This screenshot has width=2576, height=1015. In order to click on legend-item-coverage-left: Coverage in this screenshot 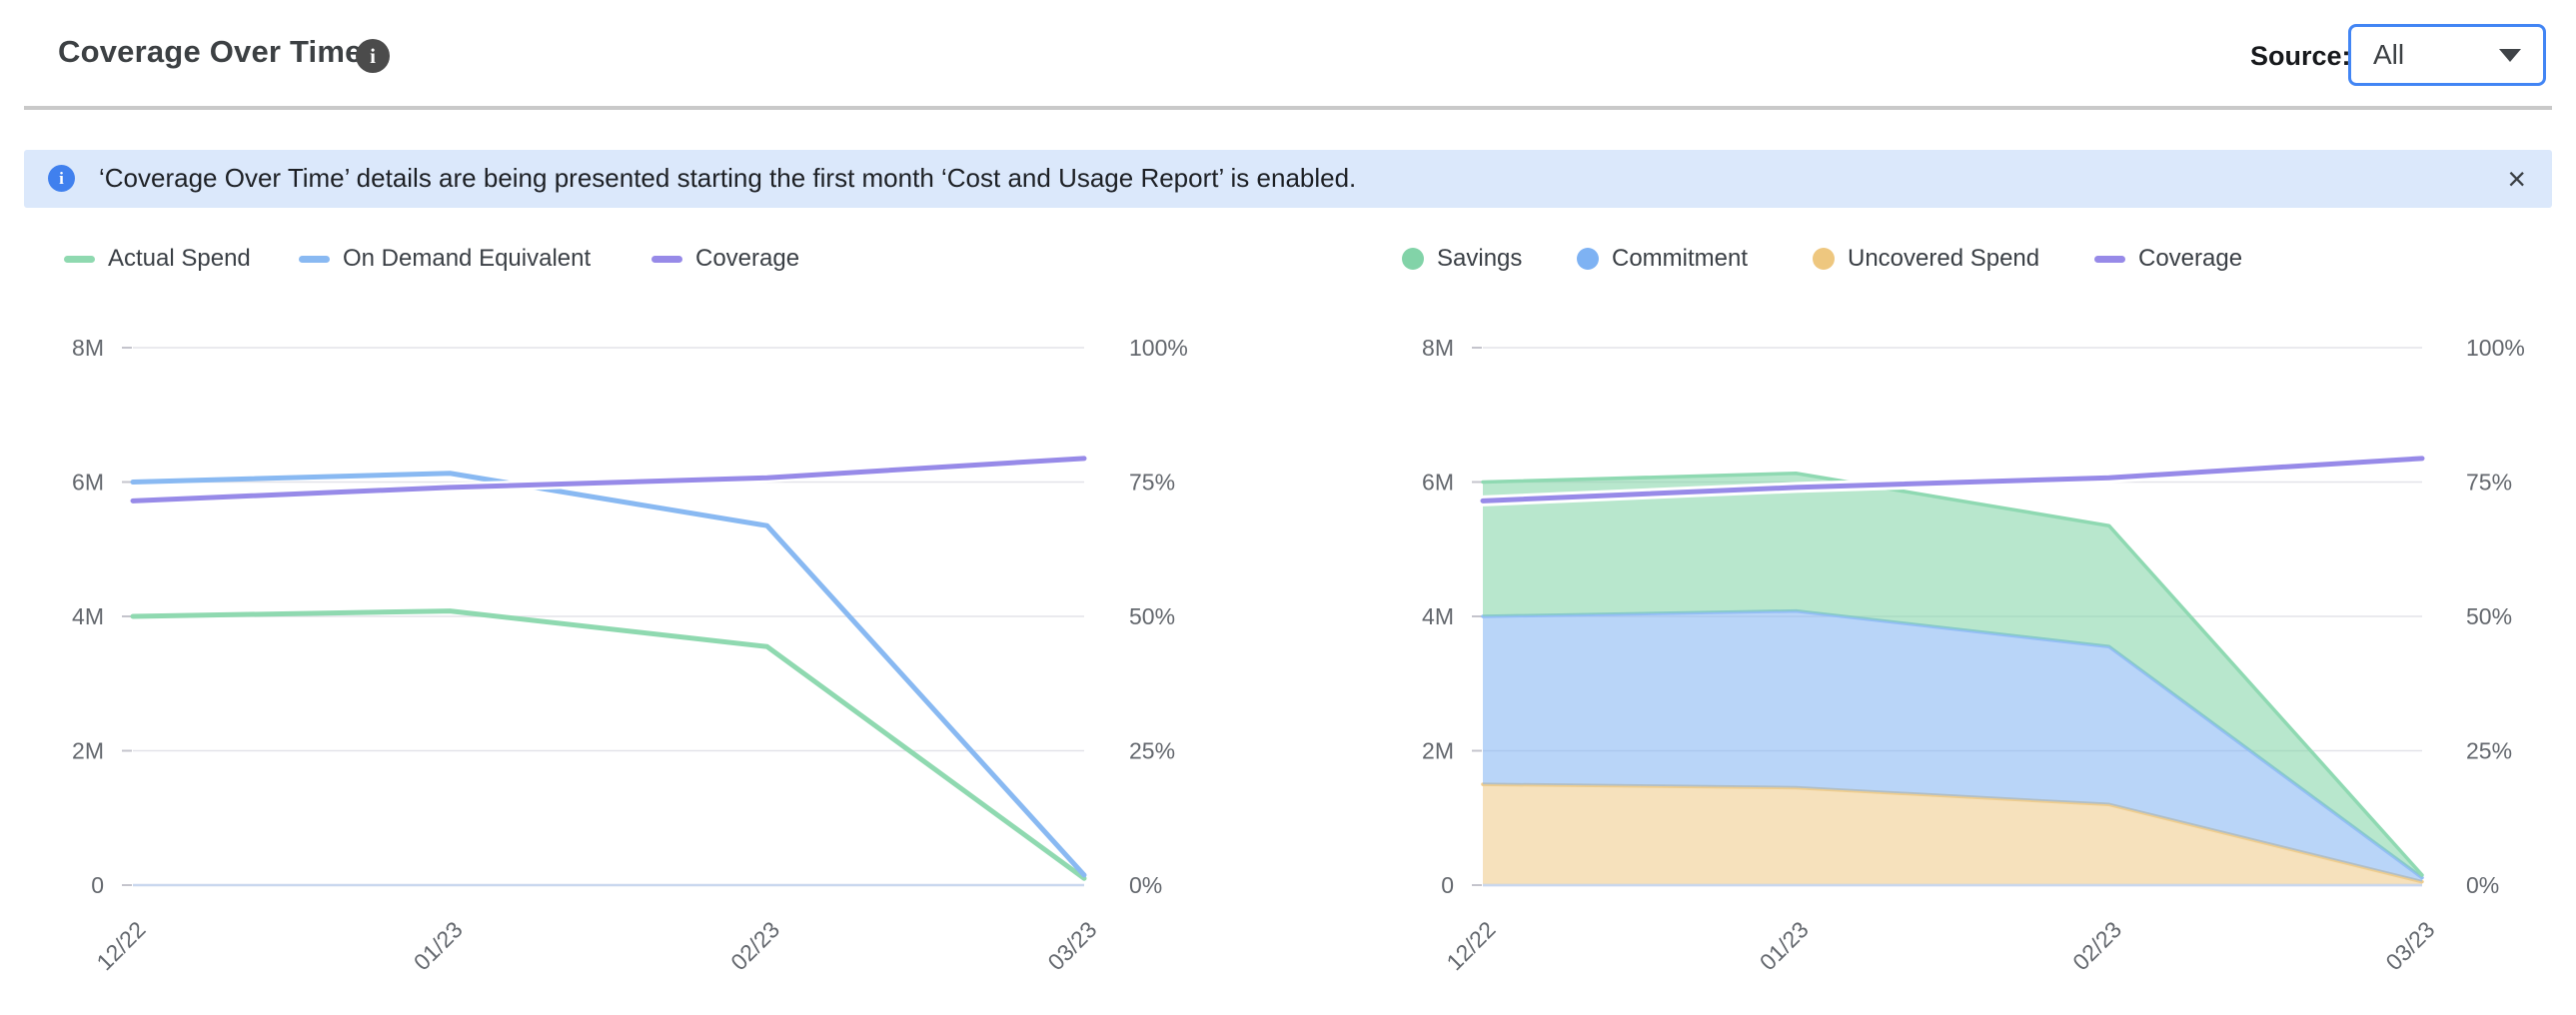, I will do `click(725, 259)`.